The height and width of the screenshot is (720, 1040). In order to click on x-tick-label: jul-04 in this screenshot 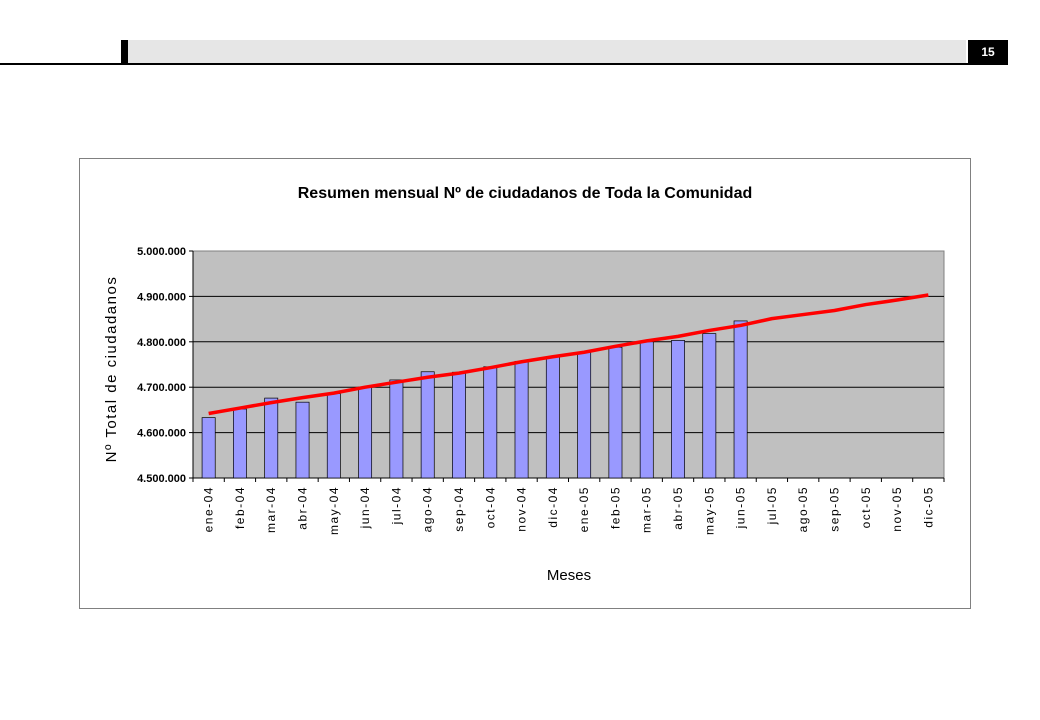, I will do `click(396, 505)`.